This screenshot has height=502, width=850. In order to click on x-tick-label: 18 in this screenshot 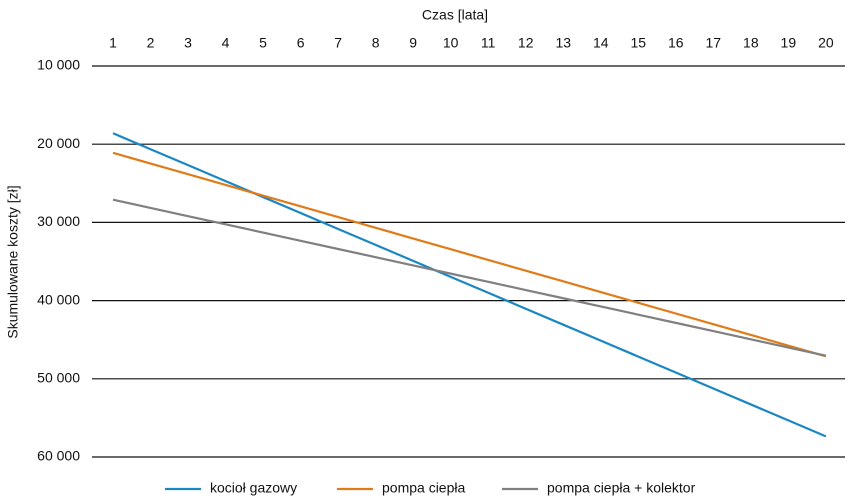, I will do `click(751, 43)`.